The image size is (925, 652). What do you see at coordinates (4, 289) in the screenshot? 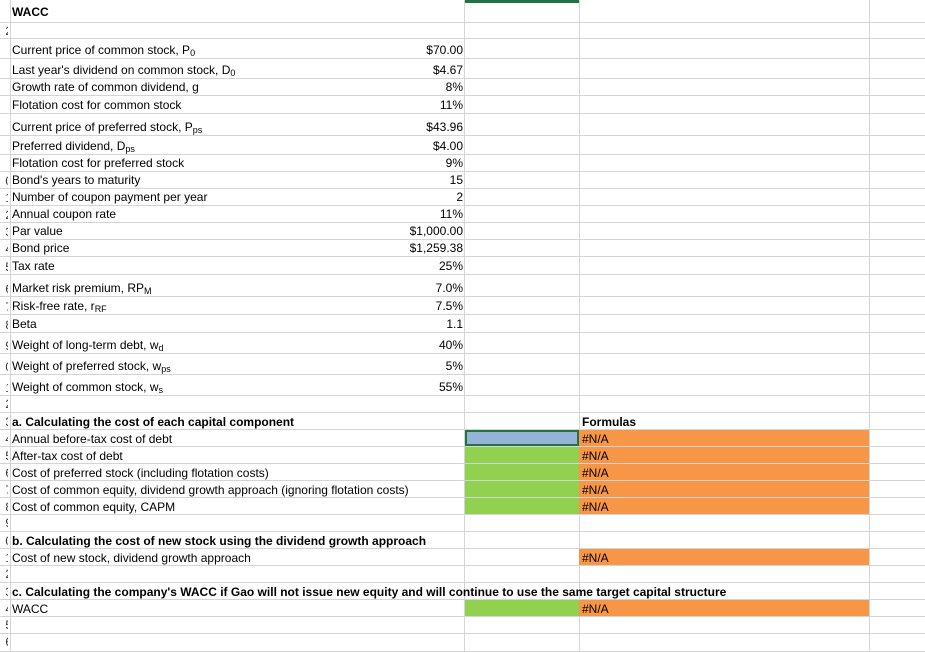
I see `row-number: 6` at bounding box center [4, 289].